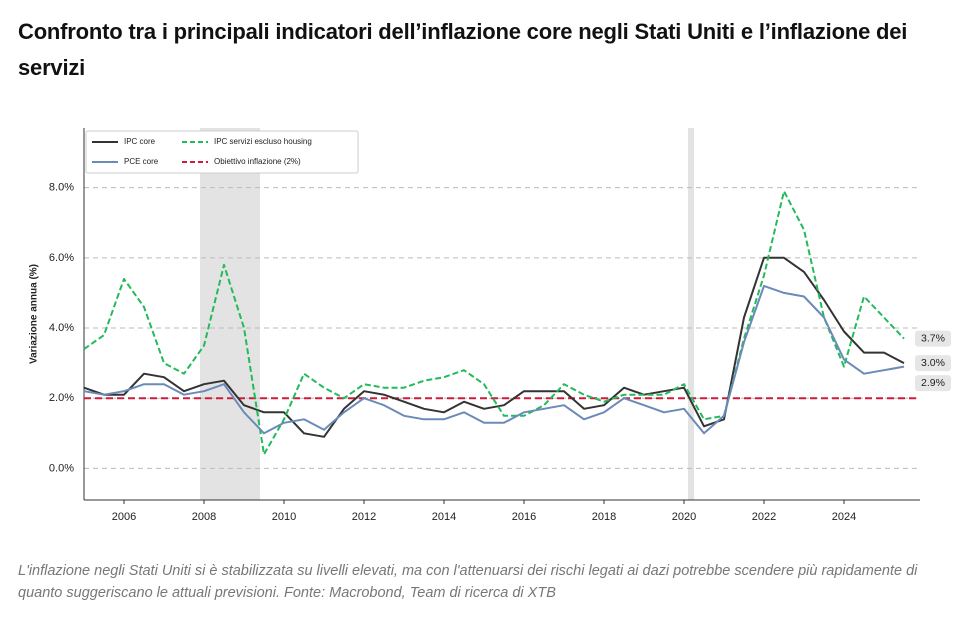 This screenshot has height=625, width=976. What do you see at coordinates (140, 141) in the screenshot?
I see `legend-label: IPC core` at bounding box center [140, 141].